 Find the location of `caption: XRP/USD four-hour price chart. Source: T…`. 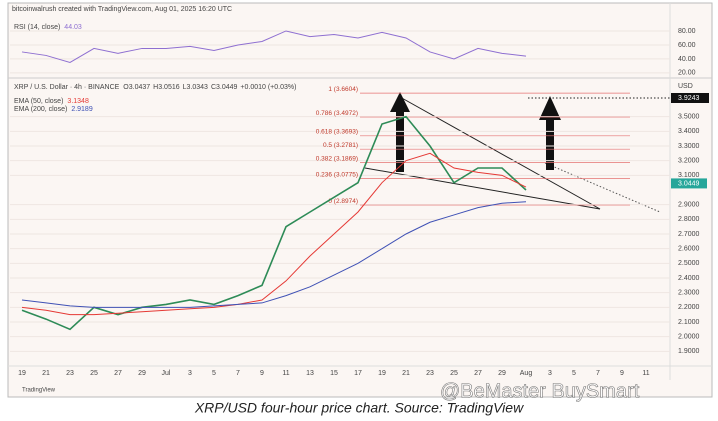

caption: XRP/USD four-hour price chart. Source: T… is located at coordinates (359, 408).